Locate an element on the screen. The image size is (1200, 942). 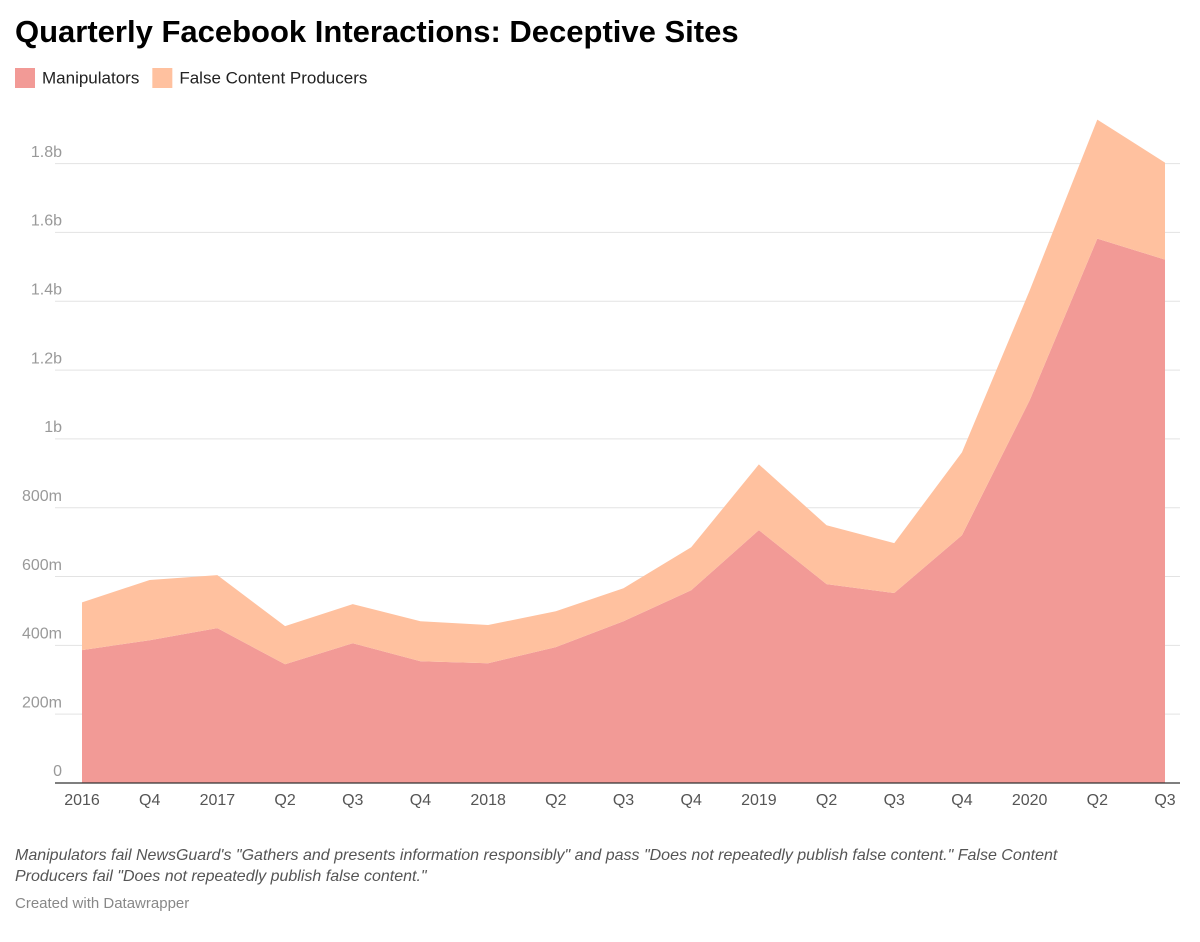
y-tick-label: 400m is located at coordinates (42, 634).